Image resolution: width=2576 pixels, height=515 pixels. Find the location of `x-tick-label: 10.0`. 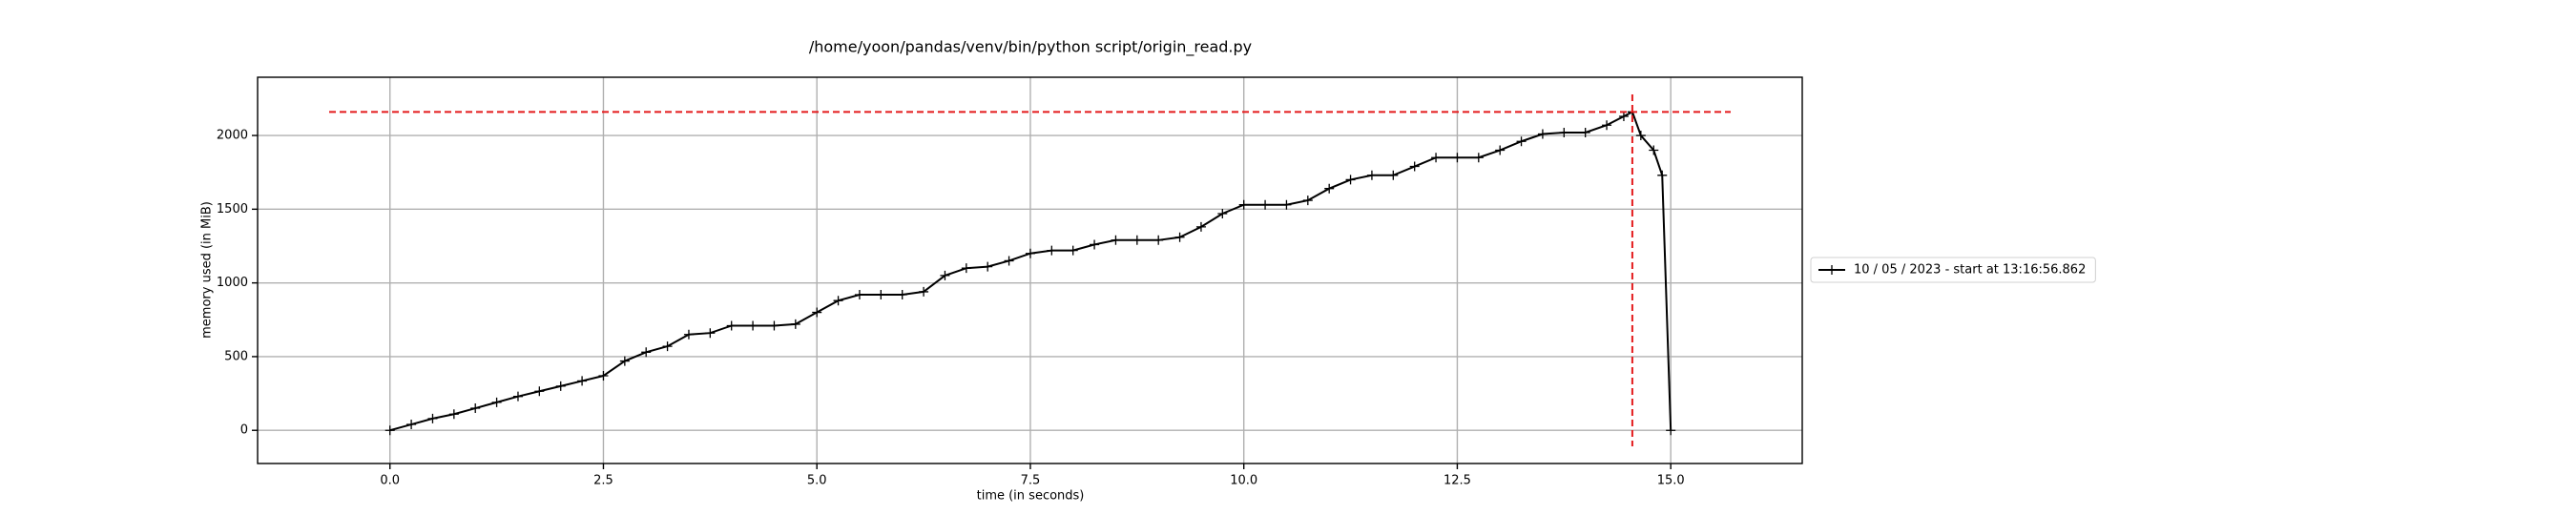

x-tick-label: 10.0 is located at coordinates (1243, 481).